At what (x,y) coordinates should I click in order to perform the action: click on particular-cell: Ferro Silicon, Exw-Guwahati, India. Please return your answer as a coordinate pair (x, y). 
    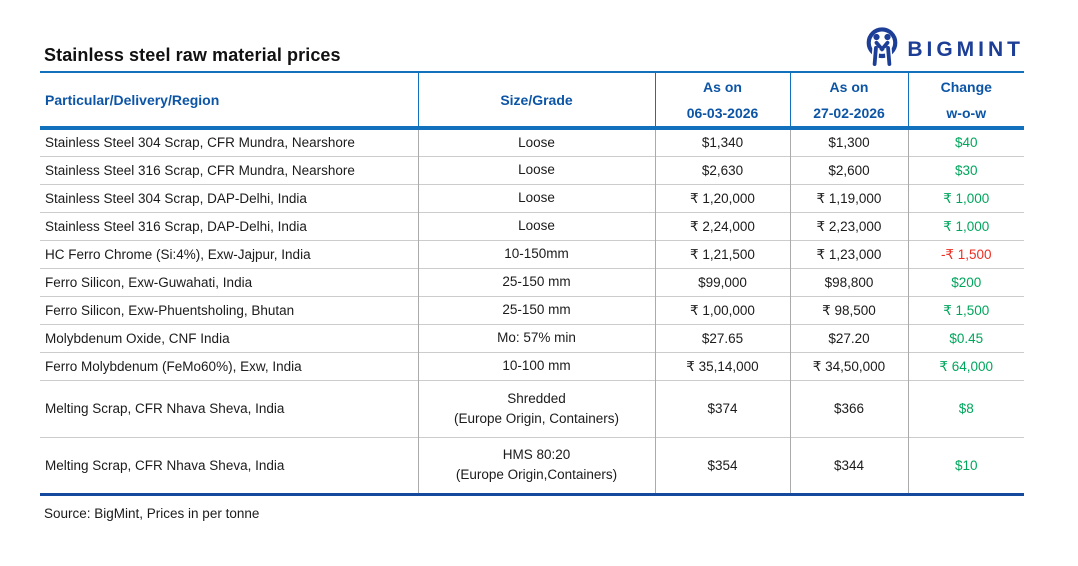
    Looking at the image, I should click on (229, 281).